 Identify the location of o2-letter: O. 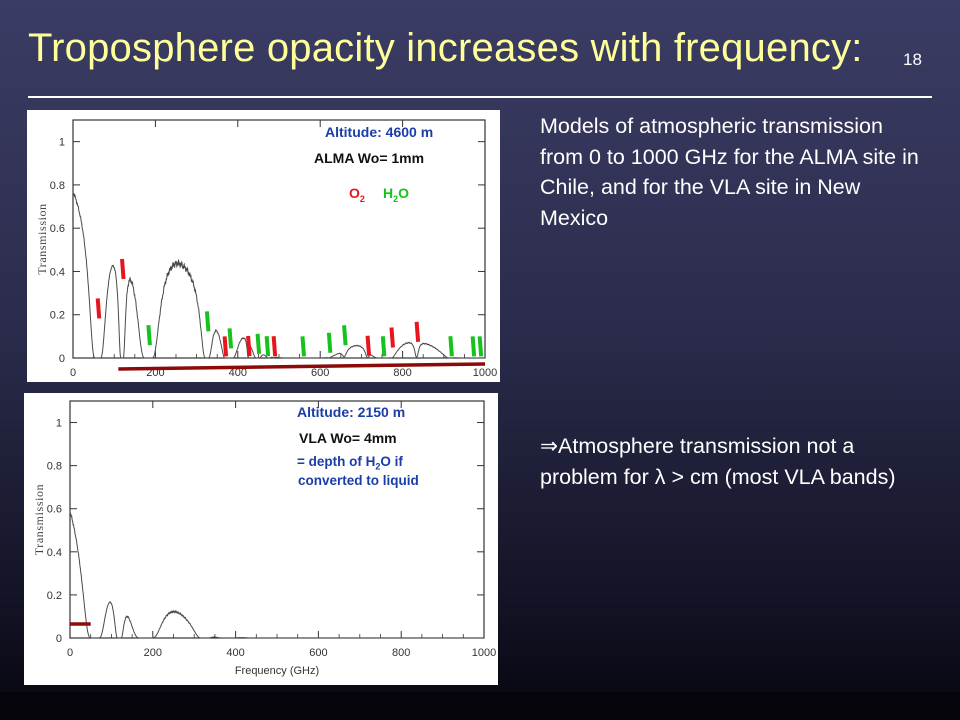
(354, 193).